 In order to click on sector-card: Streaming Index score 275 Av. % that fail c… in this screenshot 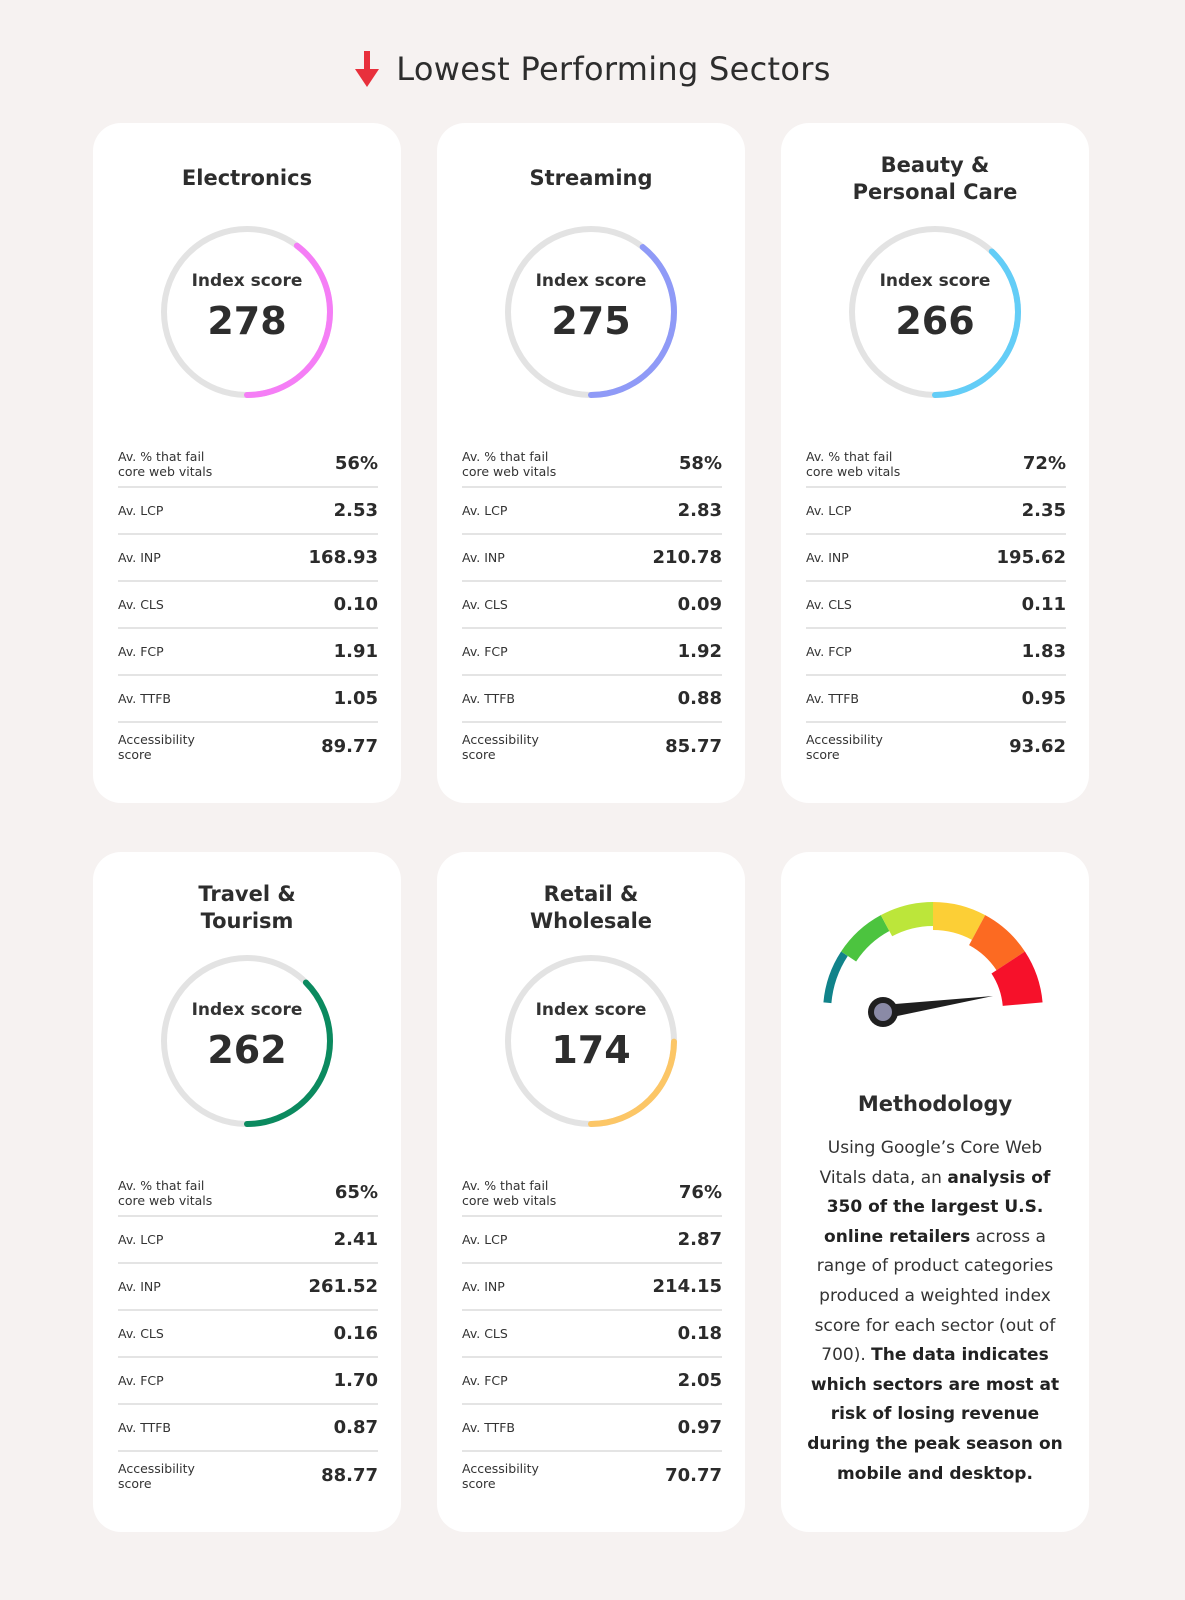, I will do `click(591, 463)`.